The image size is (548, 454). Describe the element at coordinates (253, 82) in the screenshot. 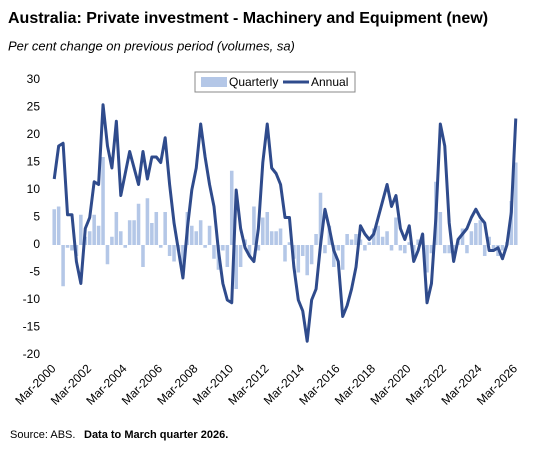

I see `legend-label: Quarterly` at that location.